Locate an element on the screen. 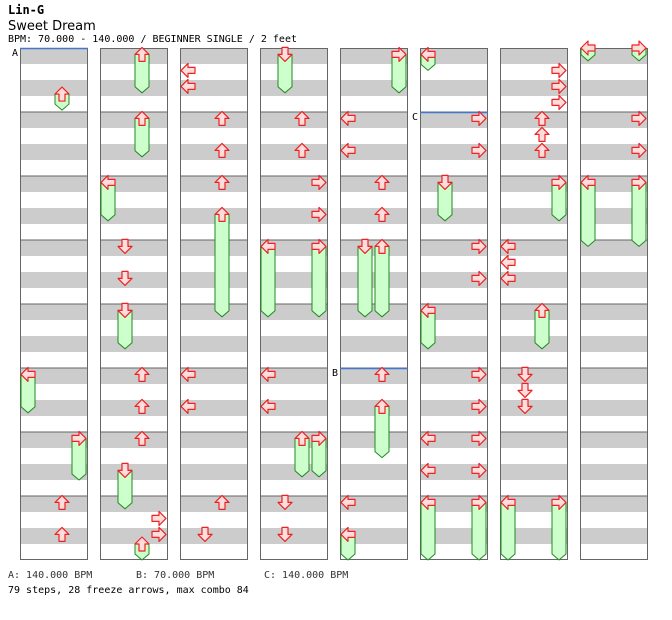 This screenshot has height=620, width=672. column-border is located at coordinates (214, 304).